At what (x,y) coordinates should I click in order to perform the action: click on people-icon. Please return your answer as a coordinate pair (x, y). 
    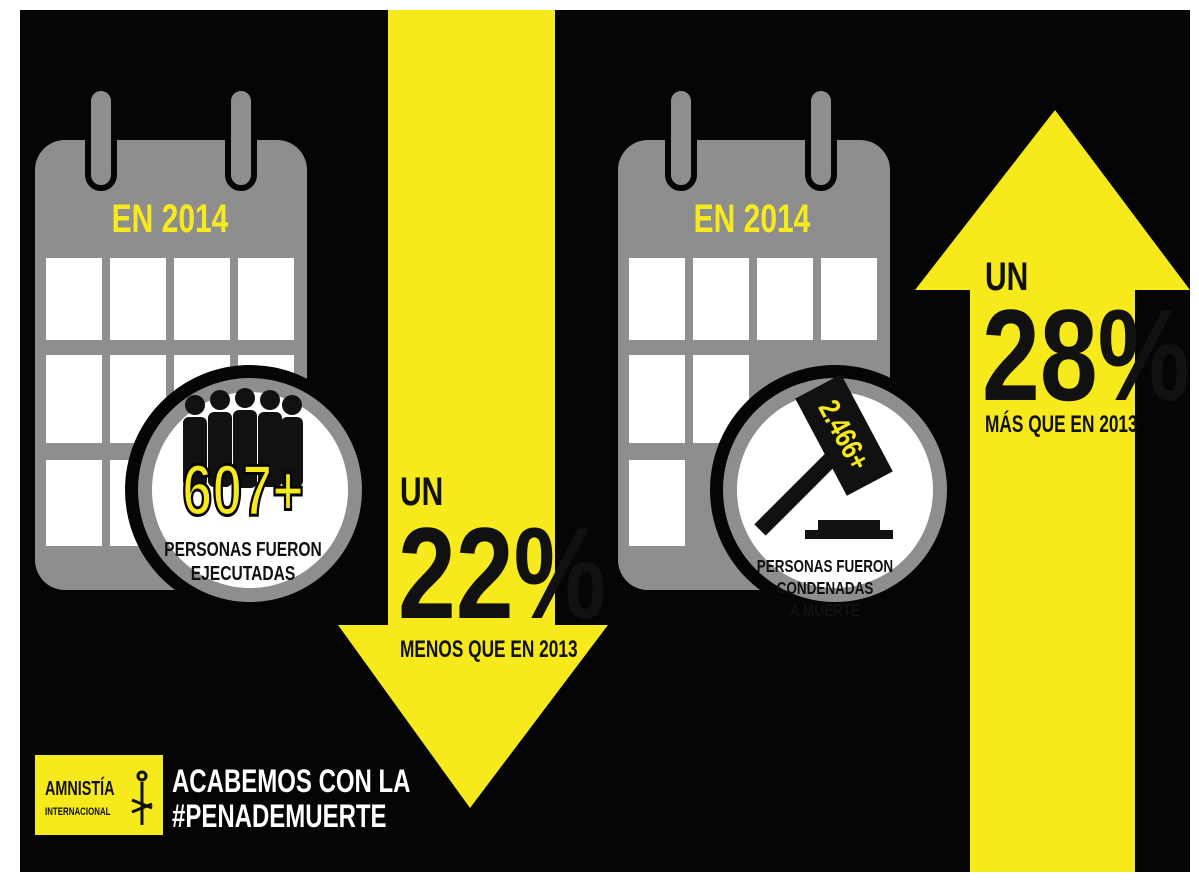
    Looking at the image, I should click on (243, 438).